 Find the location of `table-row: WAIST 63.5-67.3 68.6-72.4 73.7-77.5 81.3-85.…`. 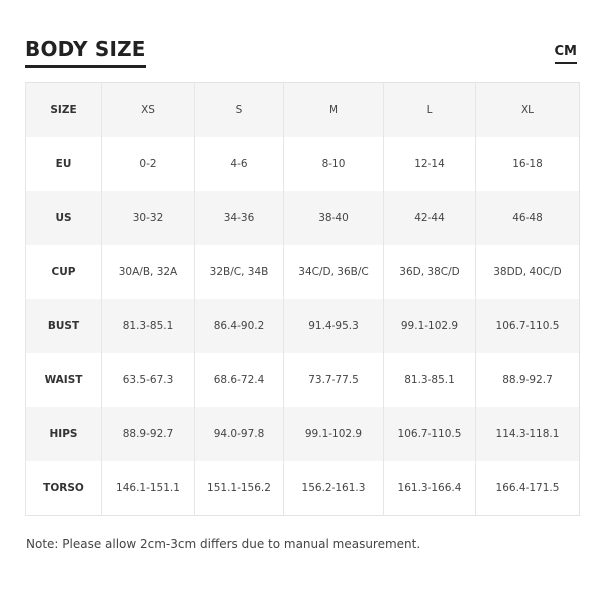

table-row: WAIST 63.5-67.3 68.6-72.4 73.7-77.5 81.3-85.… is located at coordinates (302, 380).